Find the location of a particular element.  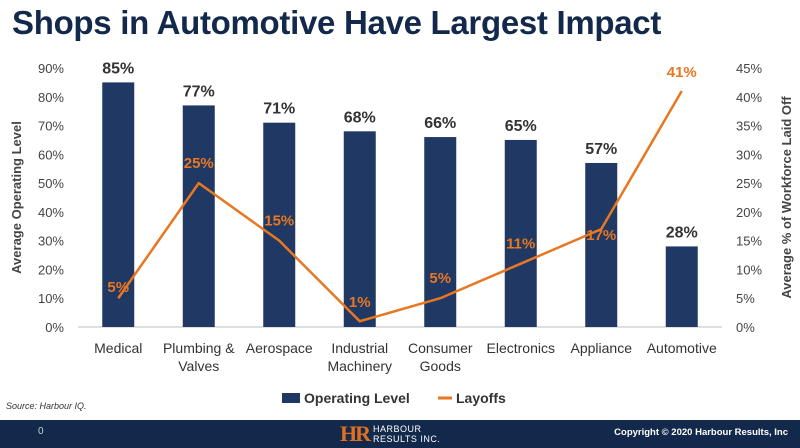

x-tick-label: Consumer is located at coordinates (440, 348).